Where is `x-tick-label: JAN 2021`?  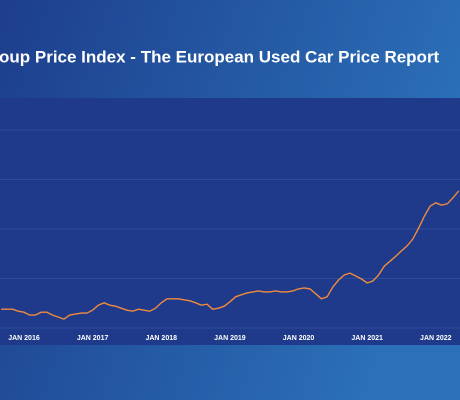
x-tick-label: JAN 2021 is located at coordinates (367, 338).